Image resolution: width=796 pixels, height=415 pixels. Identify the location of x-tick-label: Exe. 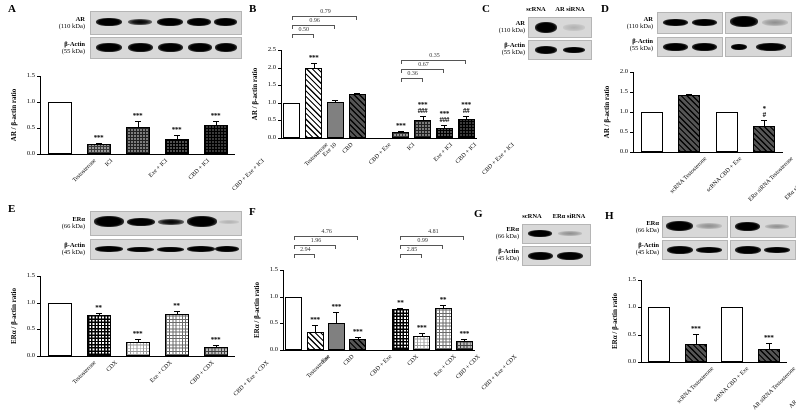
(326, 359).